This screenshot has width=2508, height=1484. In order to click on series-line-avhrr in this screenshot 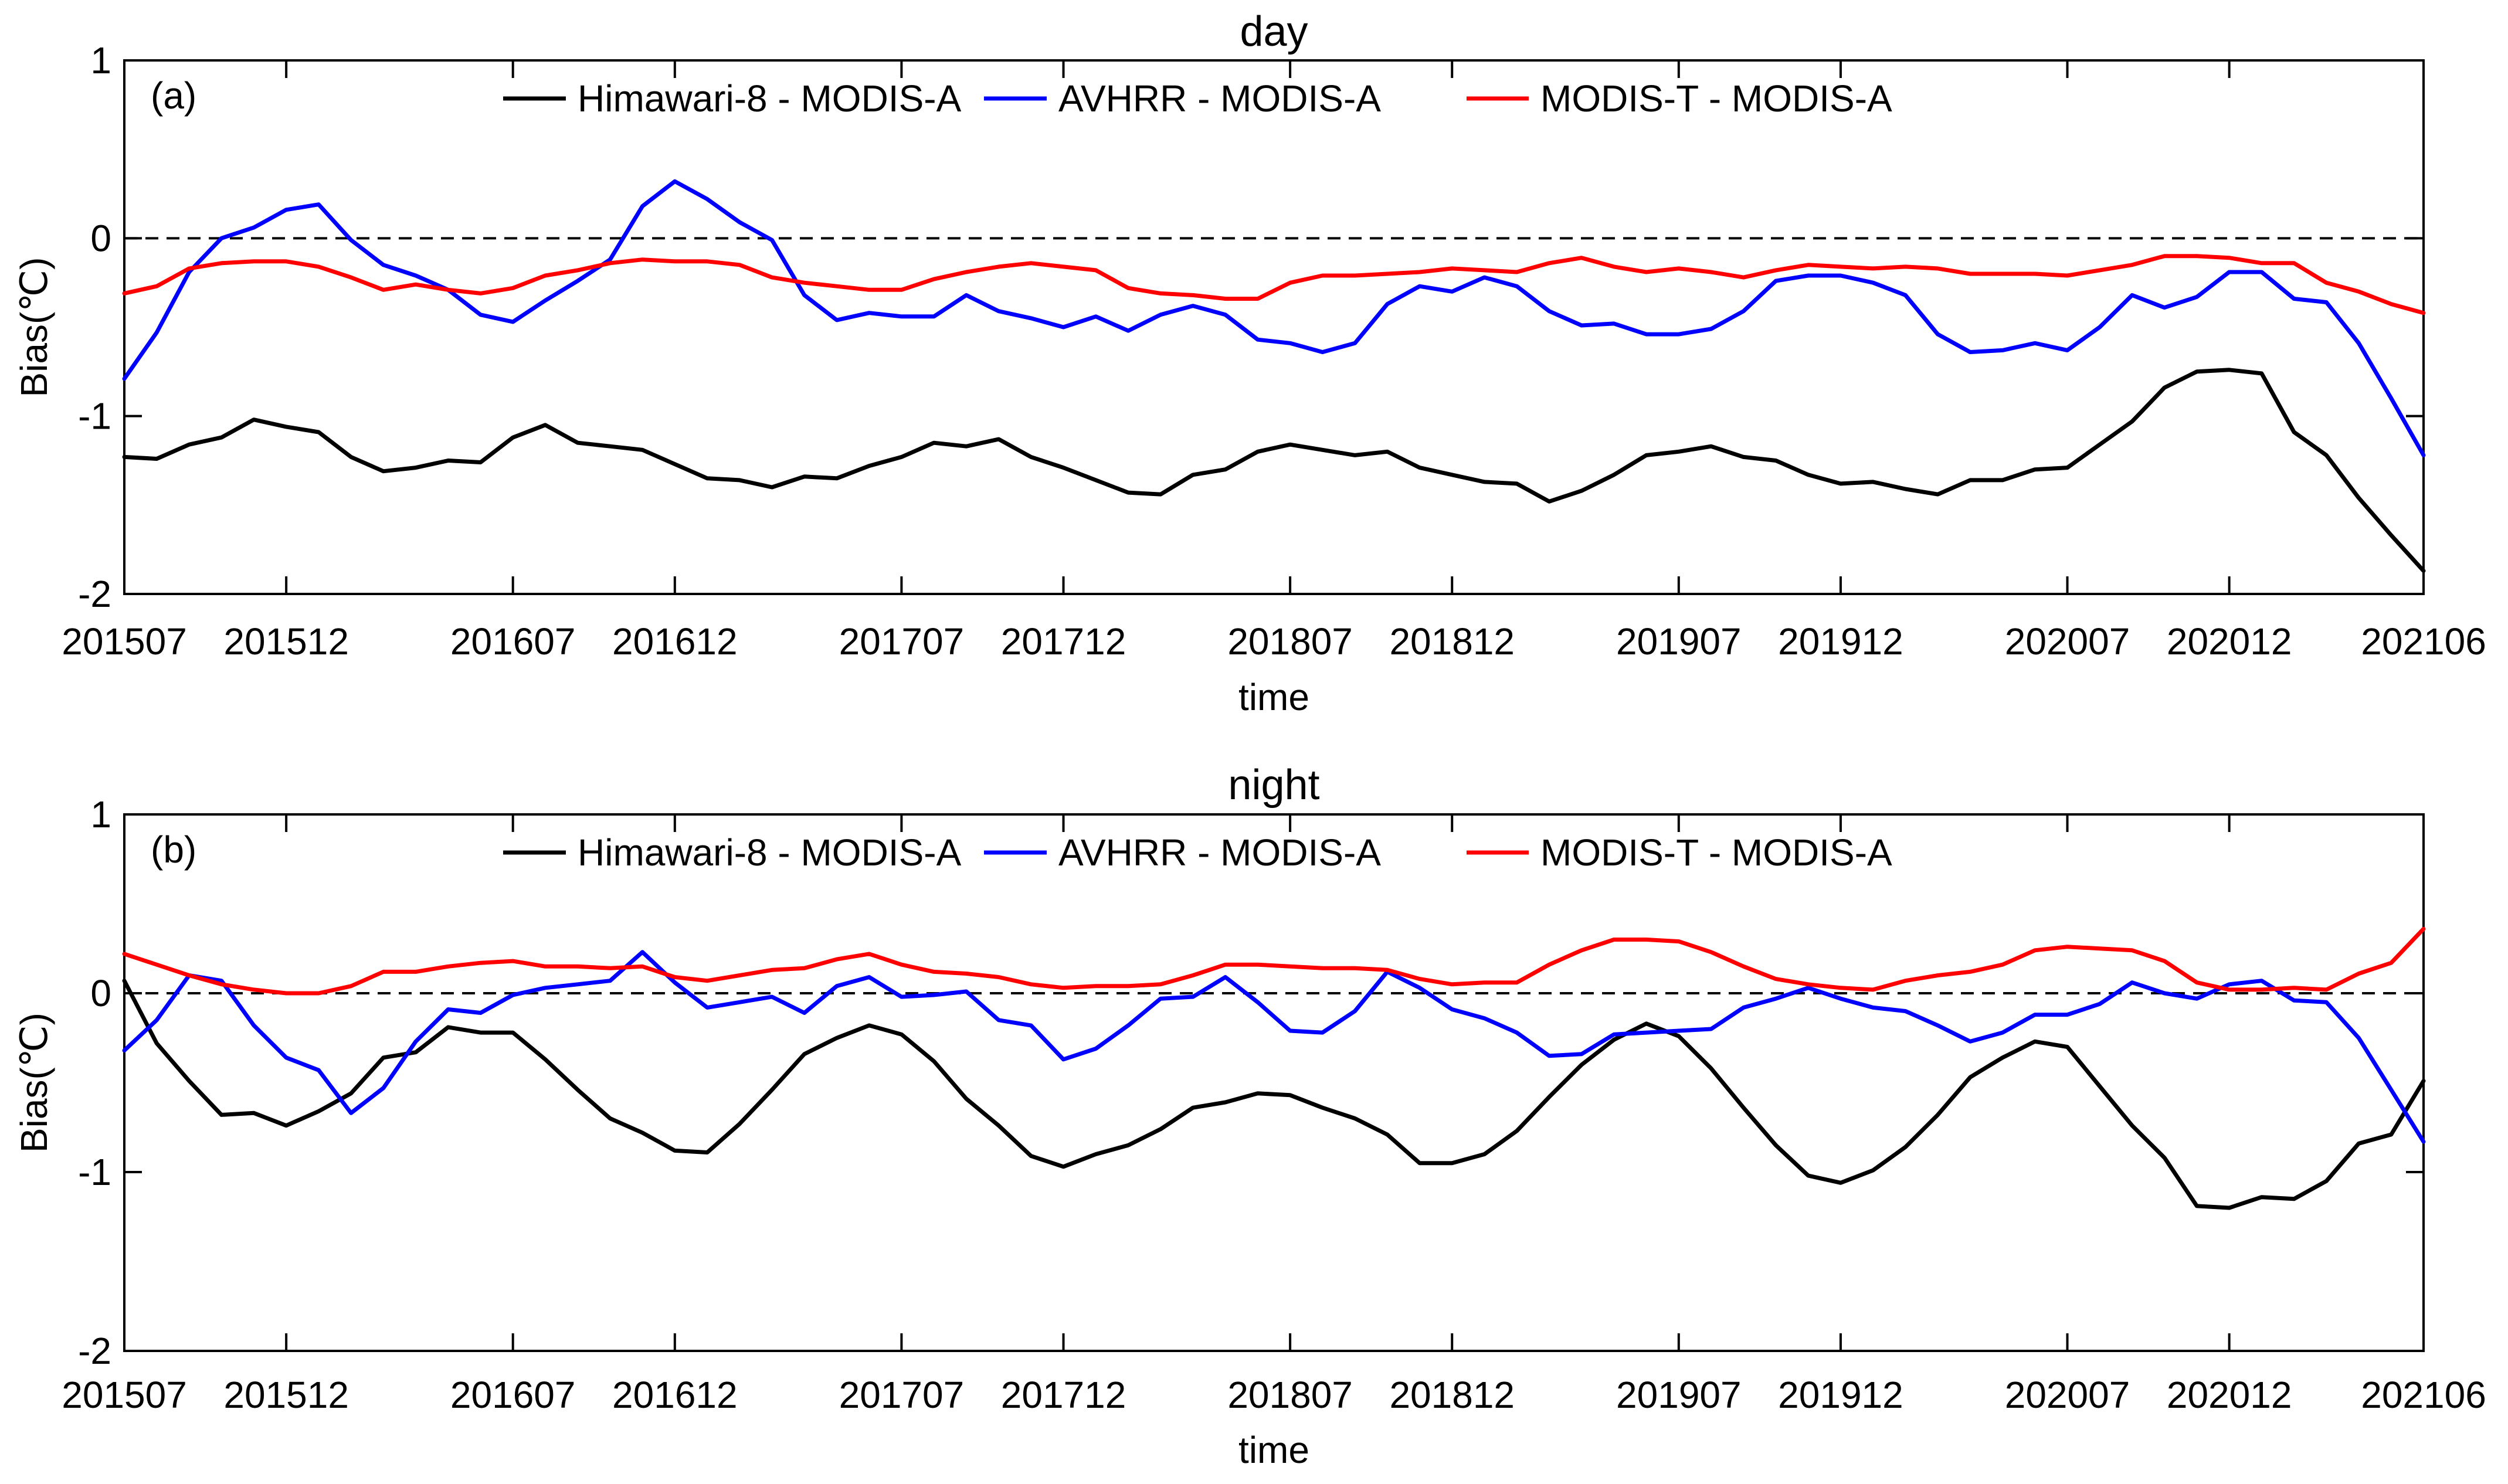, I will do `click(1274, 1047)`.